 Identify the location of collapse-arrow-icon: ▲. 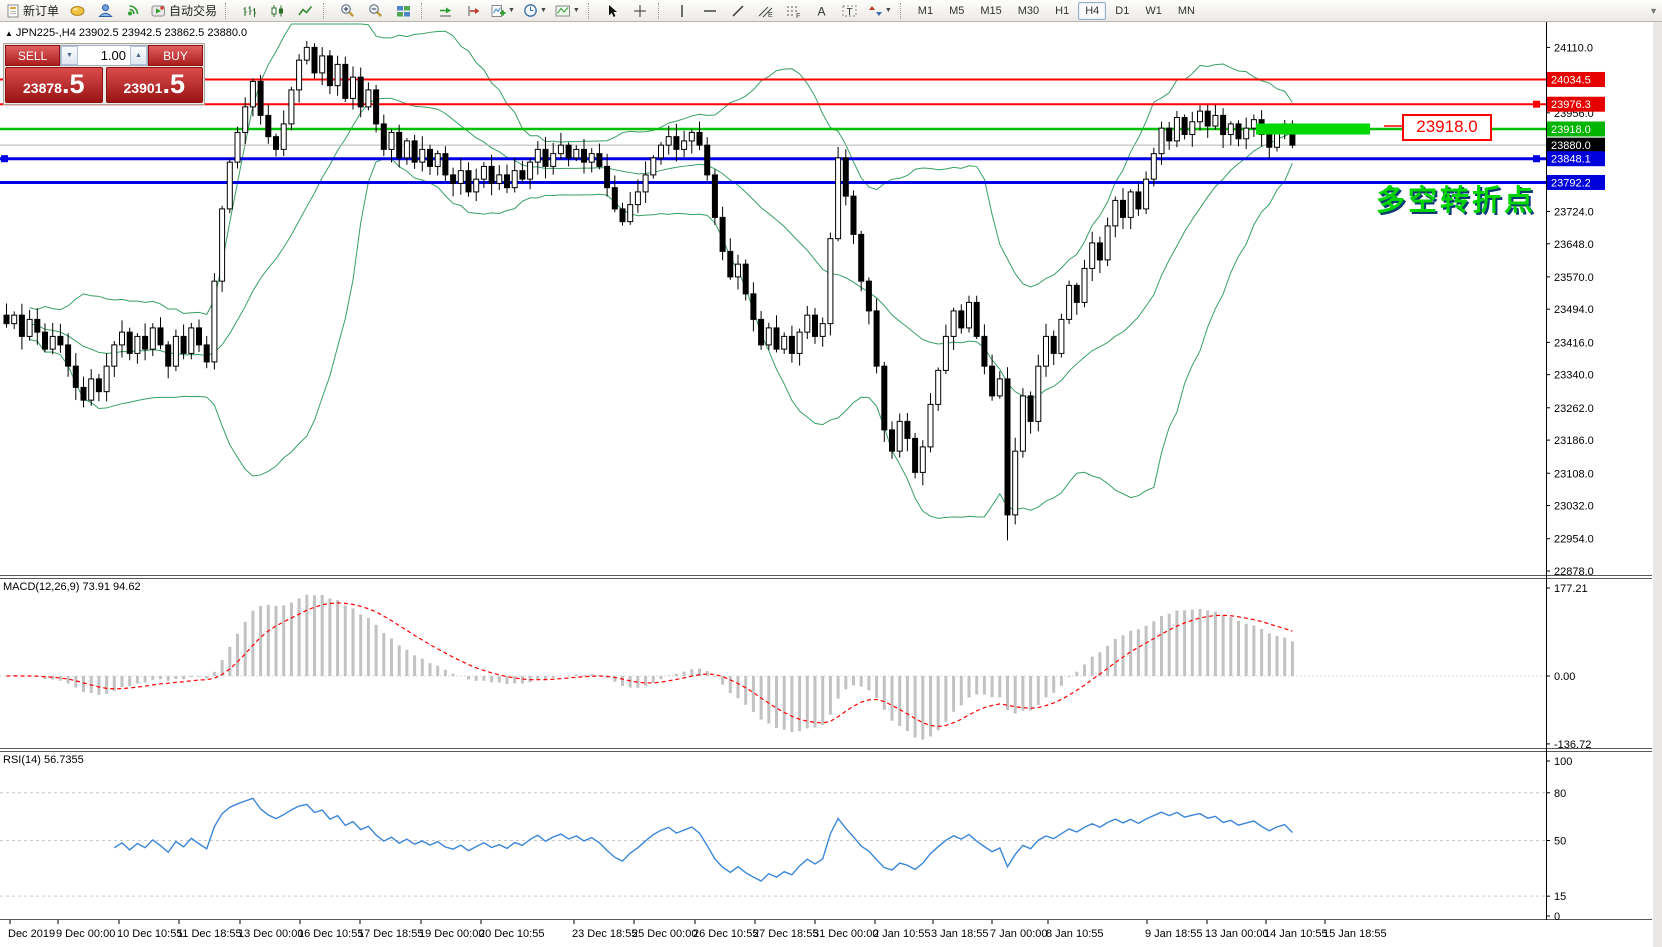
(9, 33).